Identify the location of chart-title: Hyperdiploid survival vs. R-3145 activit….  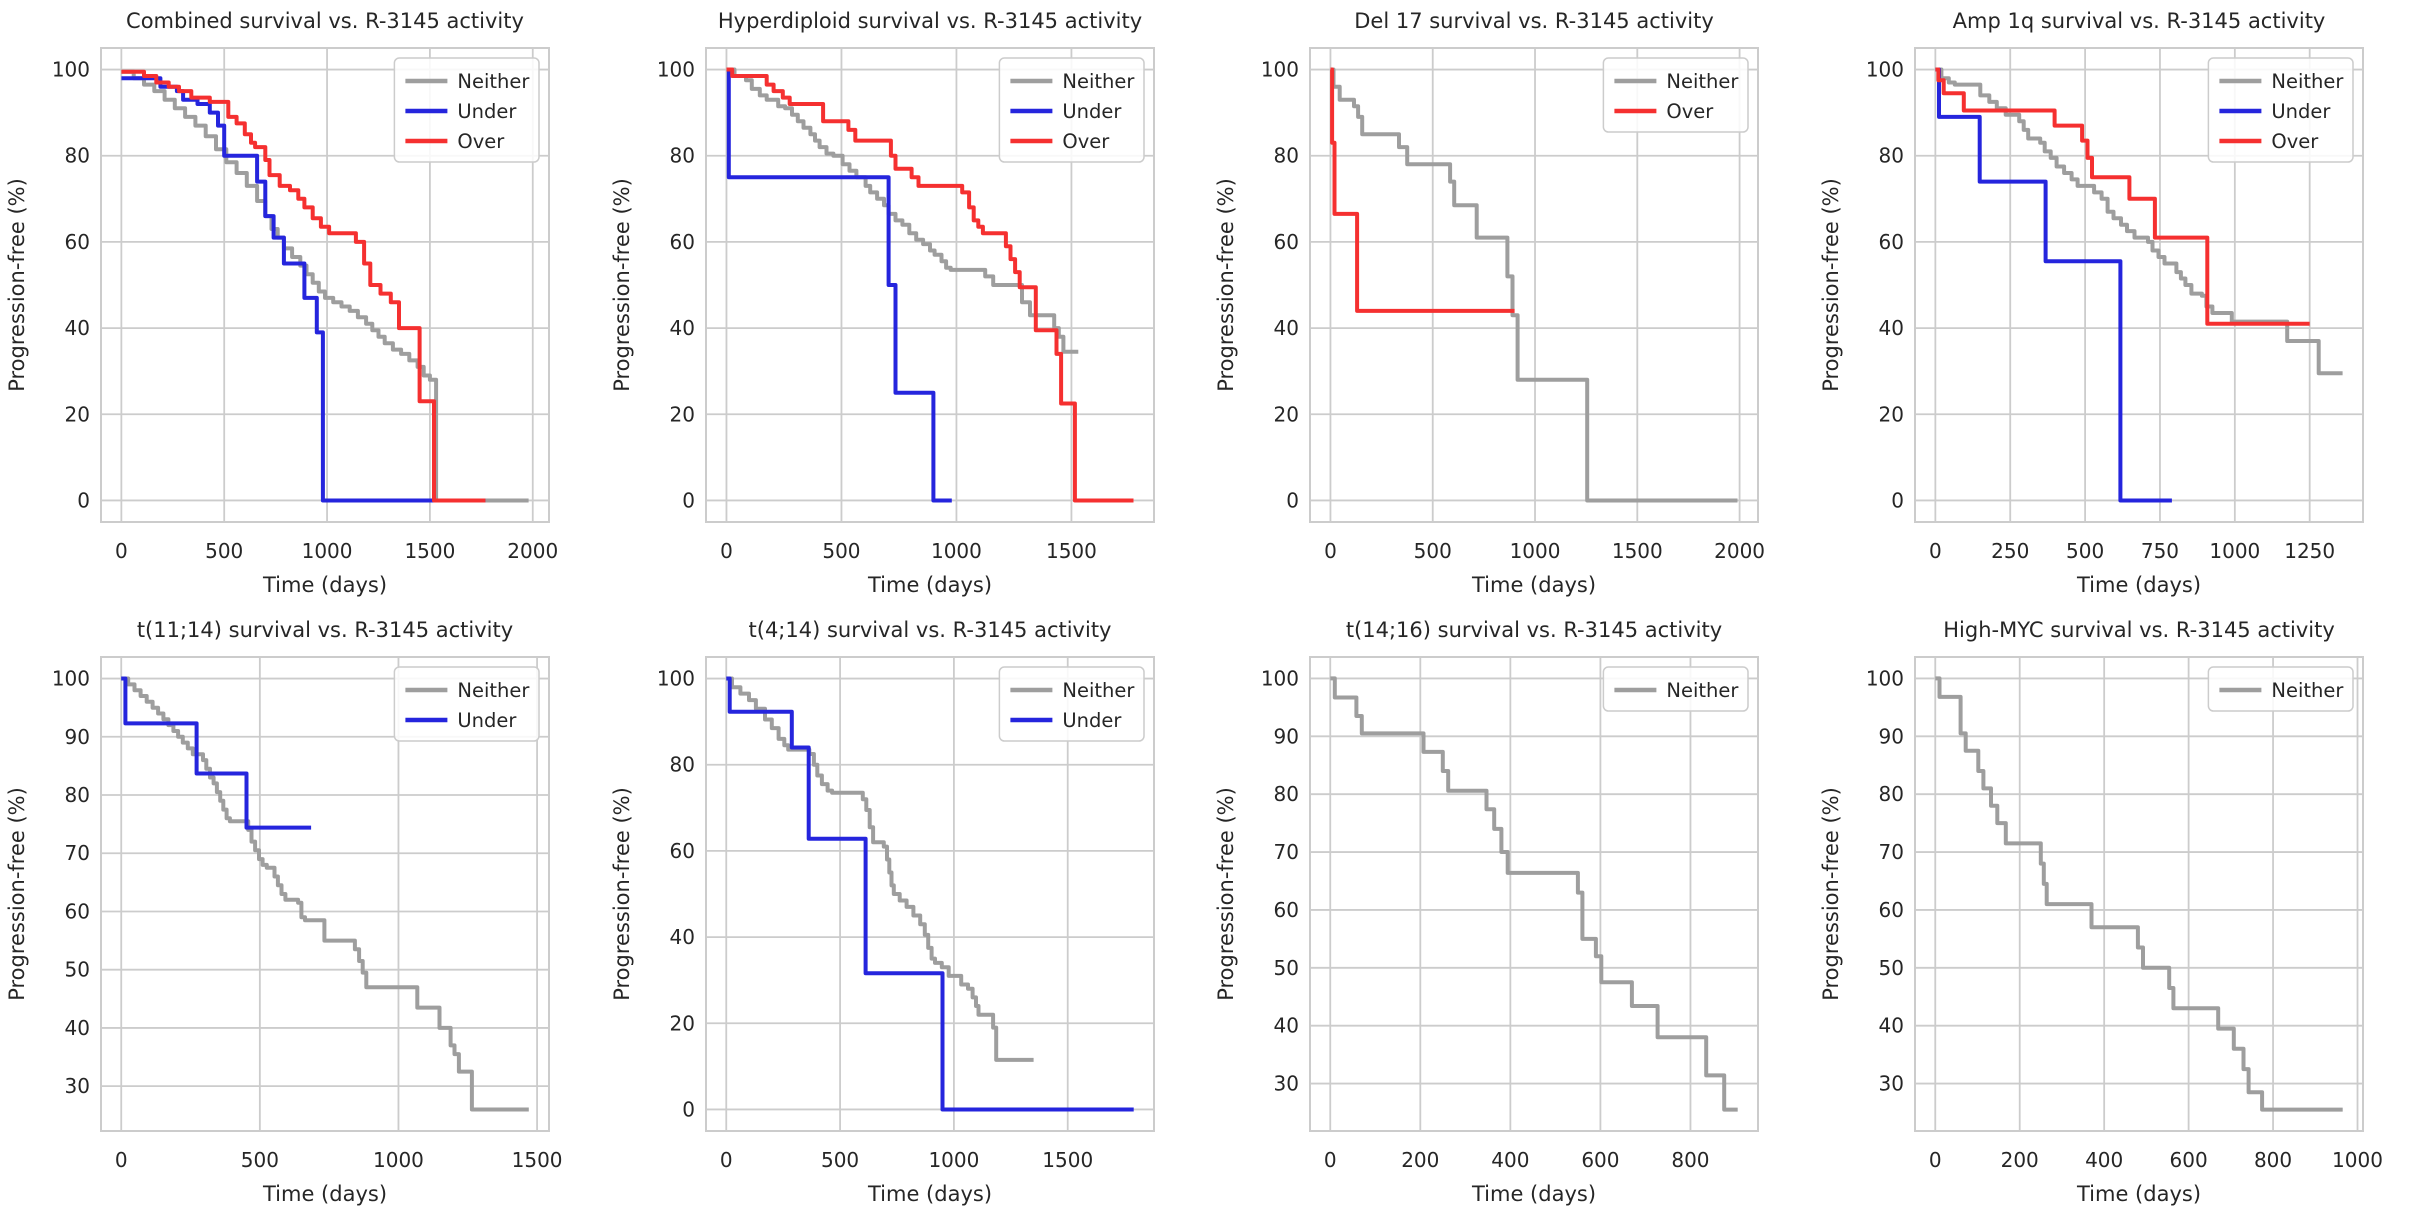
(929, 21).